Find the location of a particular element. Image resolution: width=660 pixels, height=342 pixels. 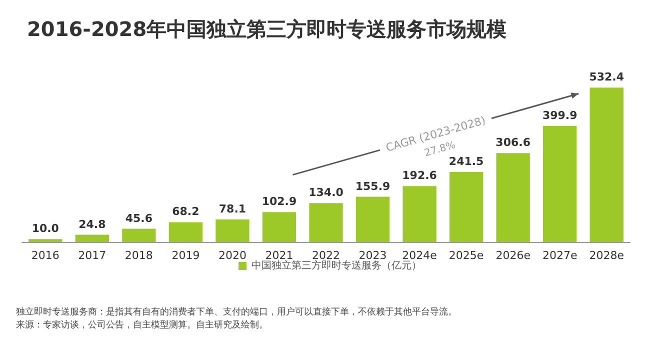

data-label: 45.6 is located at coordinates (139, 218).